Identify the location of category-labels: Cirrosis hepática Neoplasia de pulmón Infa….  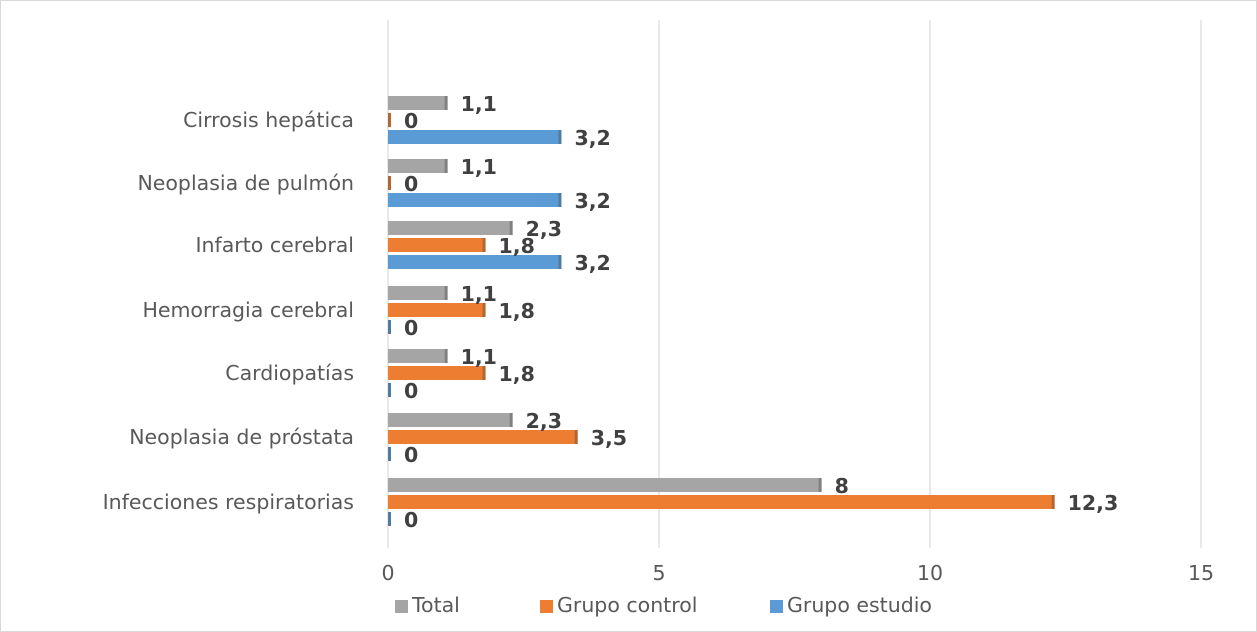
(228, 311).